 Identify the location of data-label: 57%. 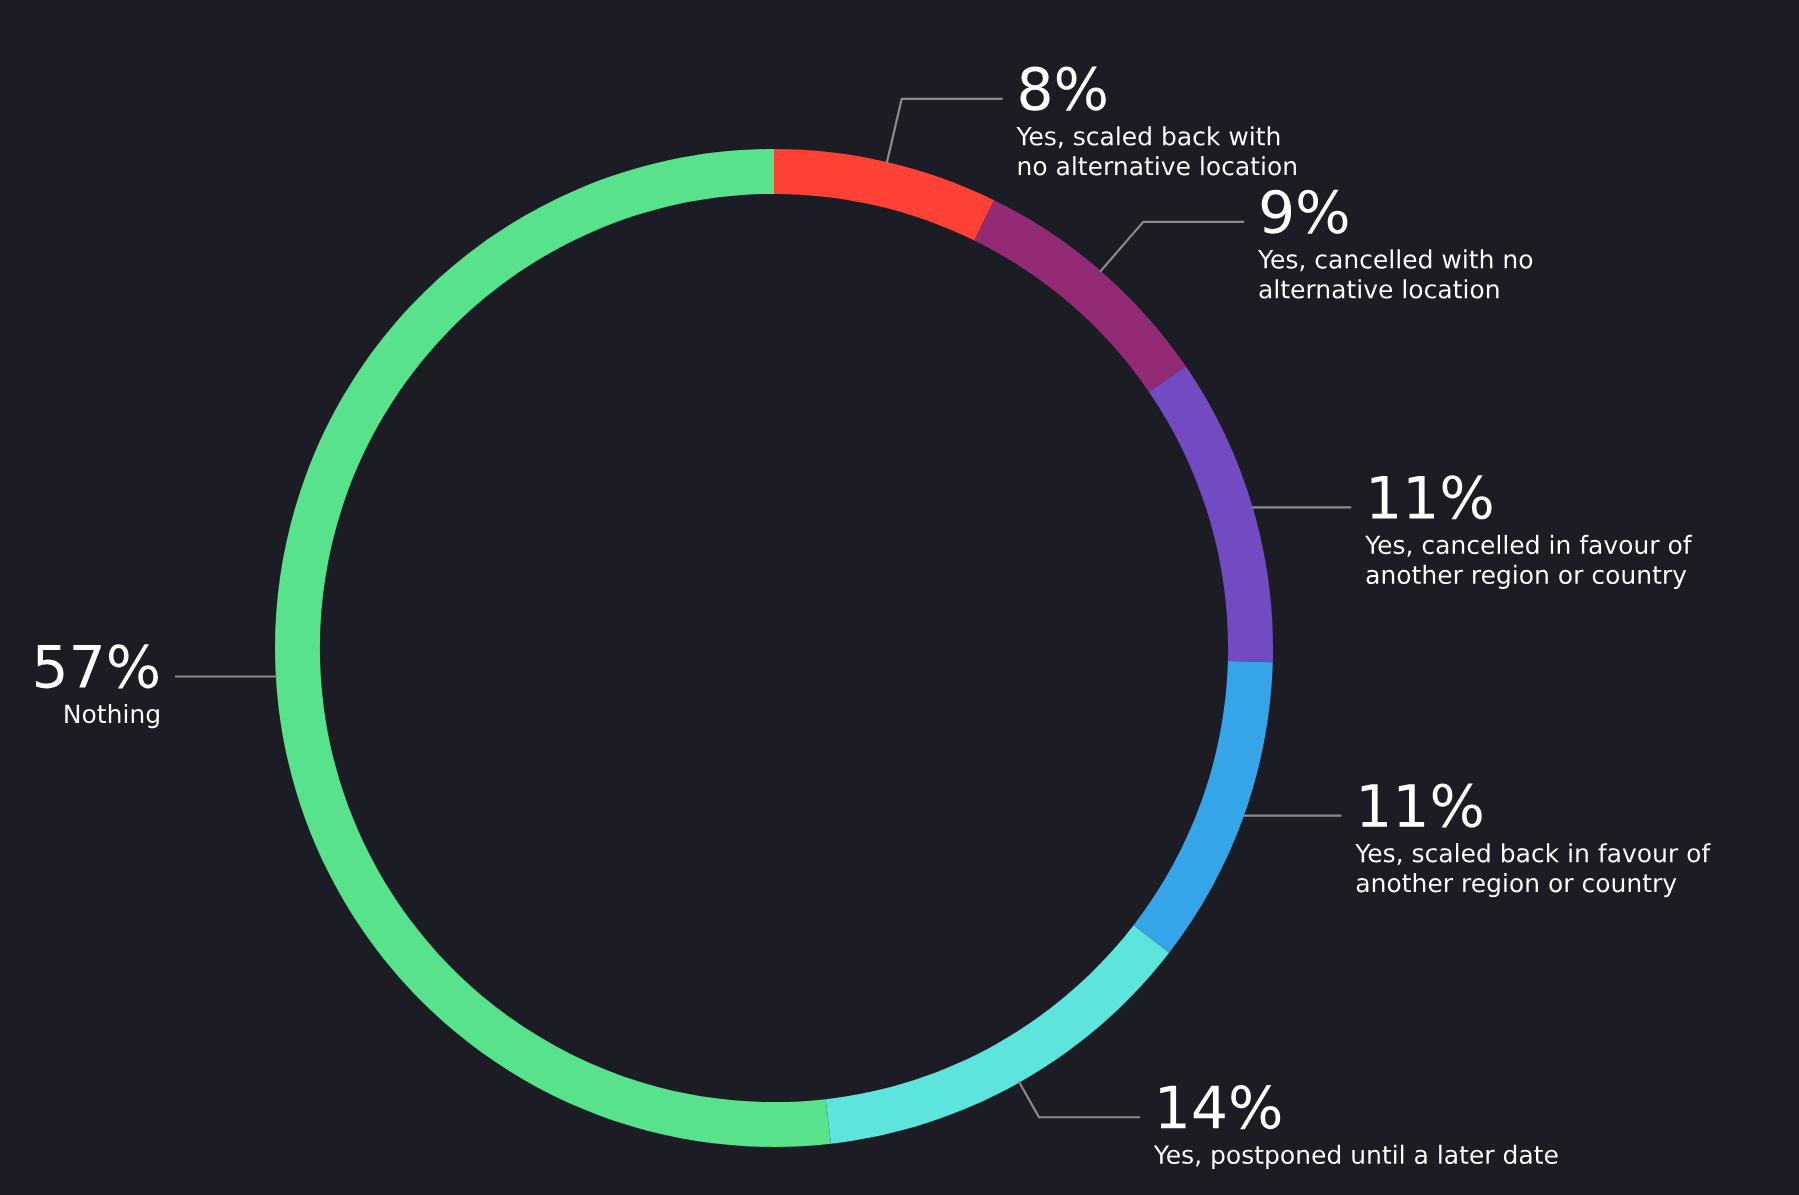
(96, 666).